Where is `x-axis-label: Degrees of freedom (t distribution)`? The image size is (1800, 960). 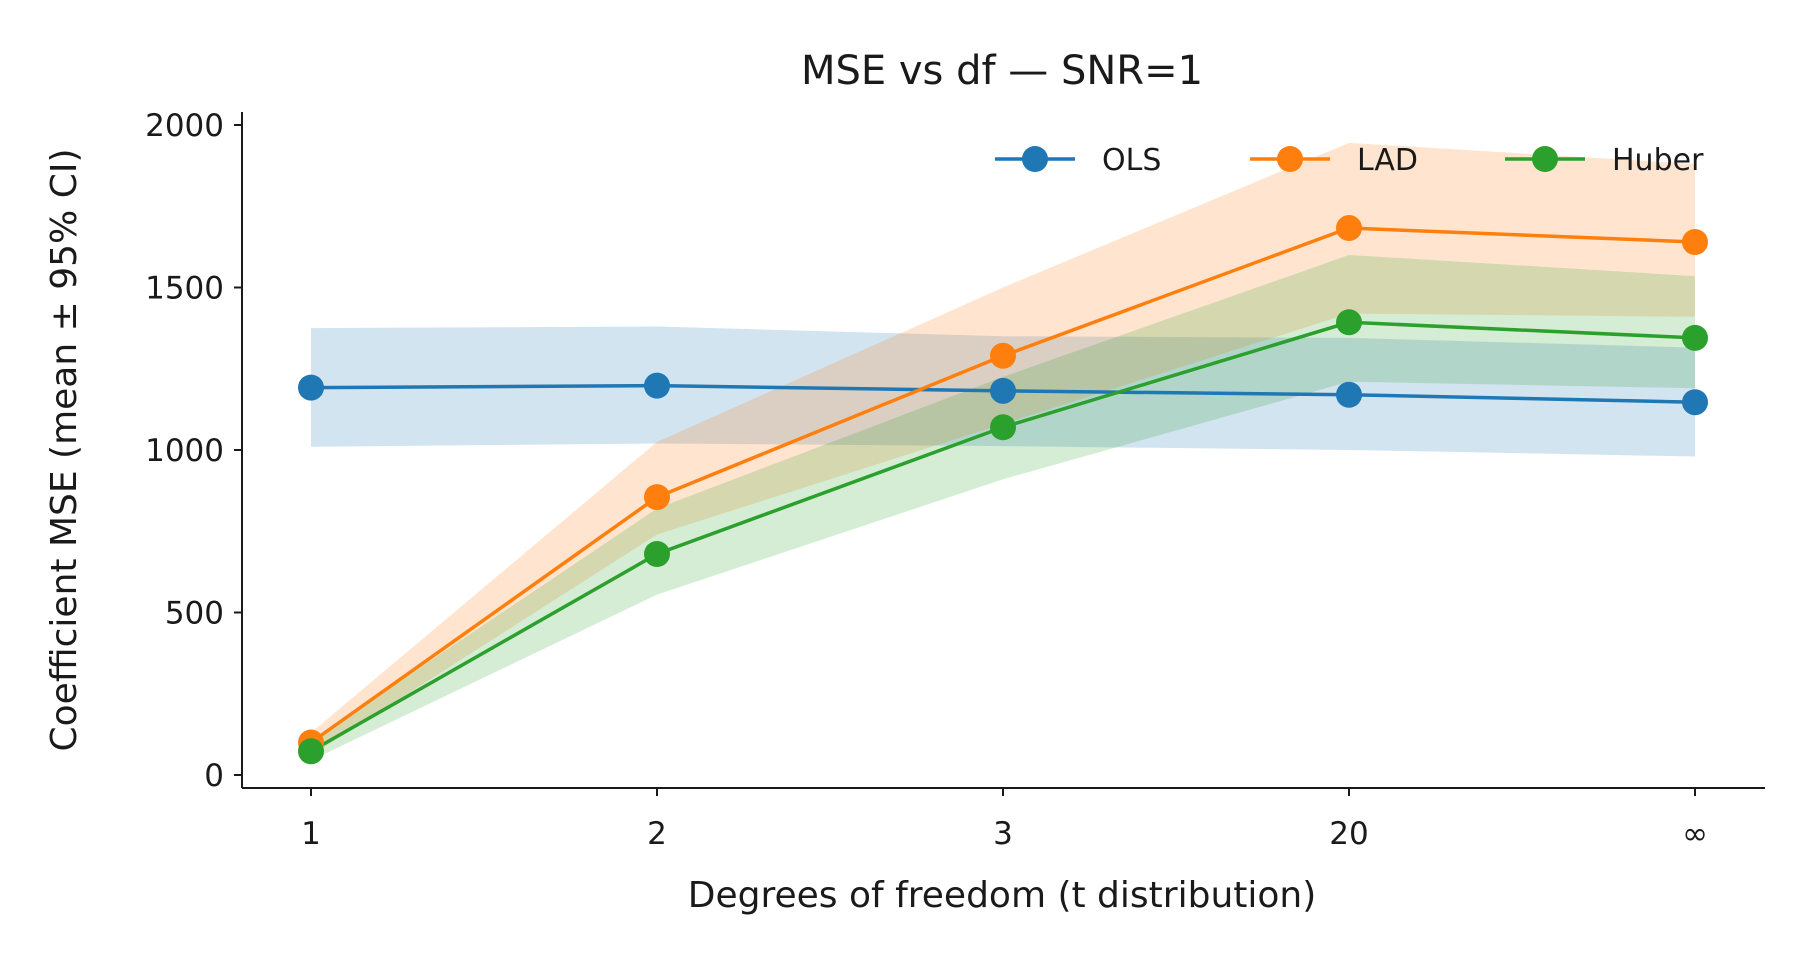
x-axis-label: Degrees of freedom (t distribution) is located at coordinates (1002, 895).